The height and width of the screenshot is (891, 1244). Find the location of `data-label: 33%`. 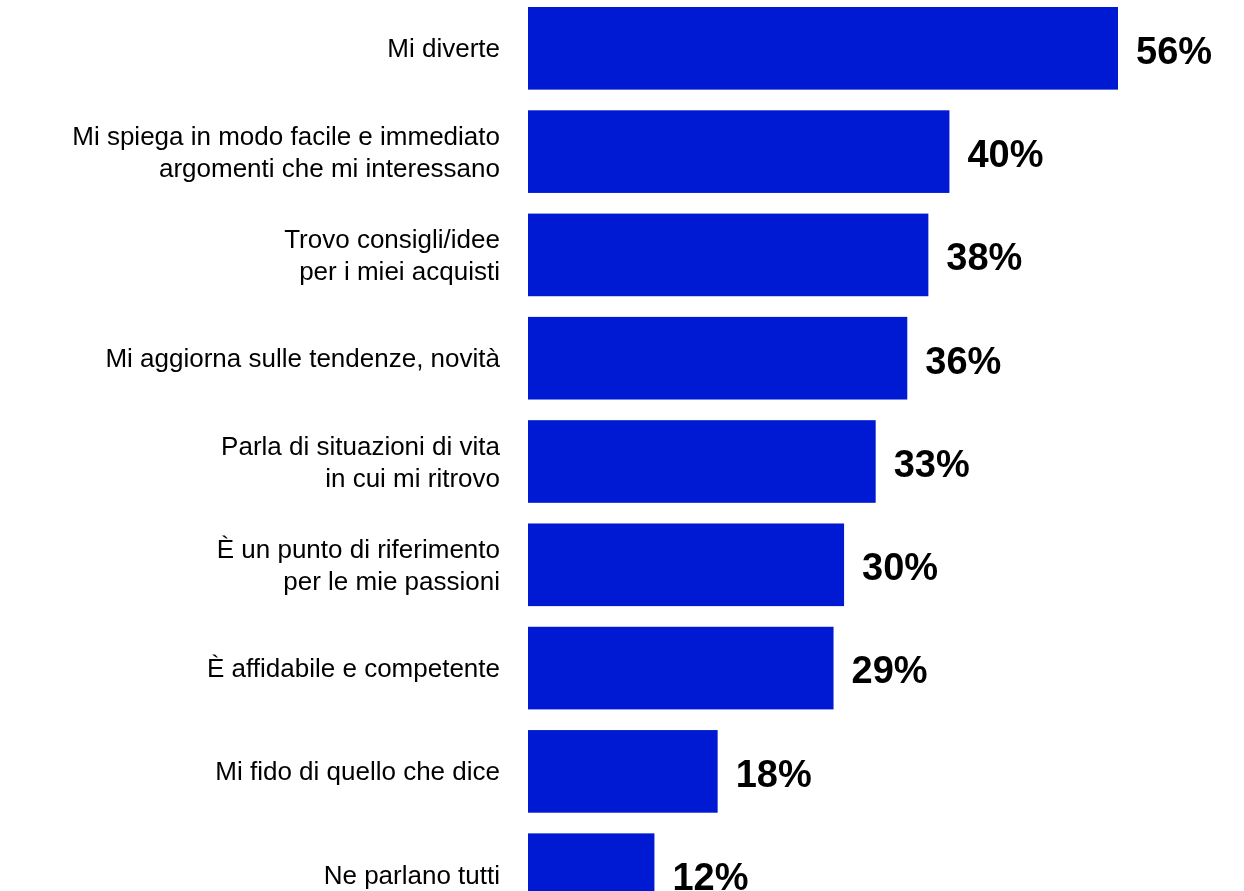

data-label: 33% is located at coordinates (931, 463).